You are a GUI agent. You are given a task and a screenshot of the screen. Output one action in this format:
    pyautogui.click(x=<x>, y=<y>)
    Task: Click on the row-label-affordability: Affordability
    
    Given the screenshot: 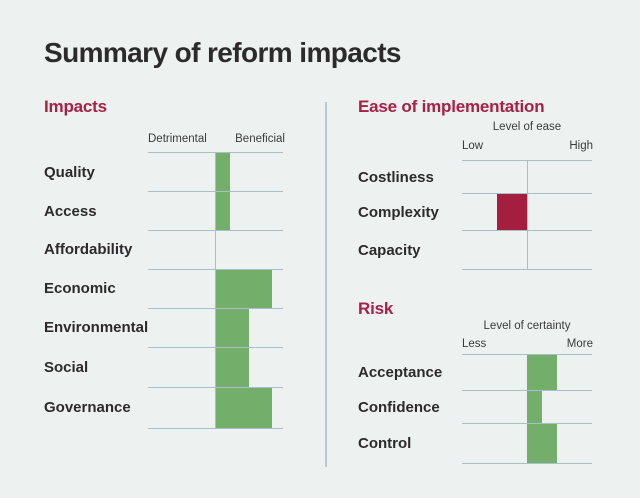 What is the action you would take?
    pyautogui.click(x=88, y=250)
    